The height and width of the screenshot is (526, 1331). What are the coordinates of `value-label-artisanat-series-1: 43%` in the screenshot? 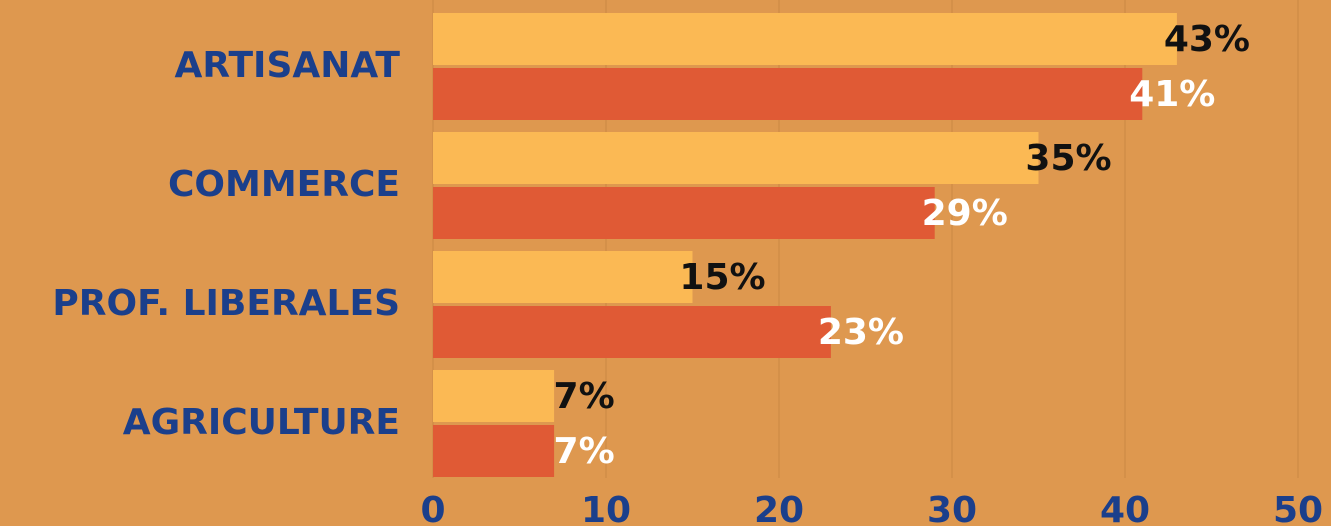 It's located at (1207, 39).